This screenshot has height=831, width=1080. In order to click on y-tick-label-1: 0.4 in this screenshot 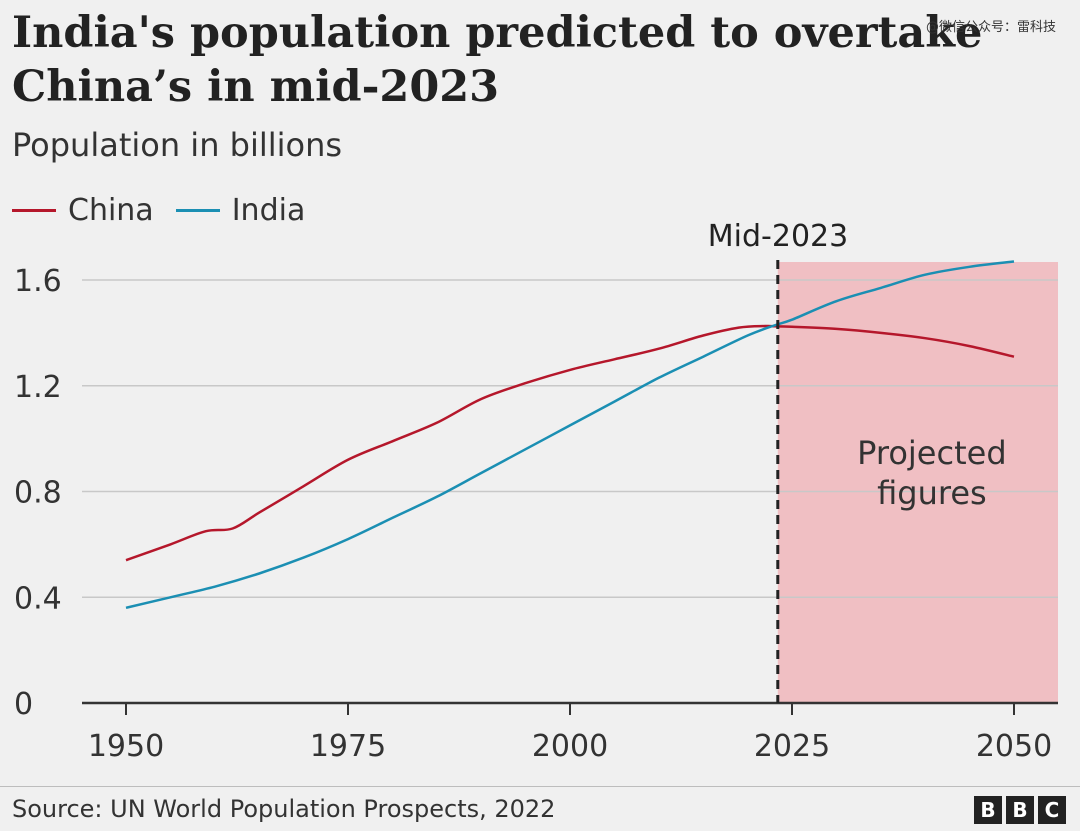, I will do `click(38, 598)`.